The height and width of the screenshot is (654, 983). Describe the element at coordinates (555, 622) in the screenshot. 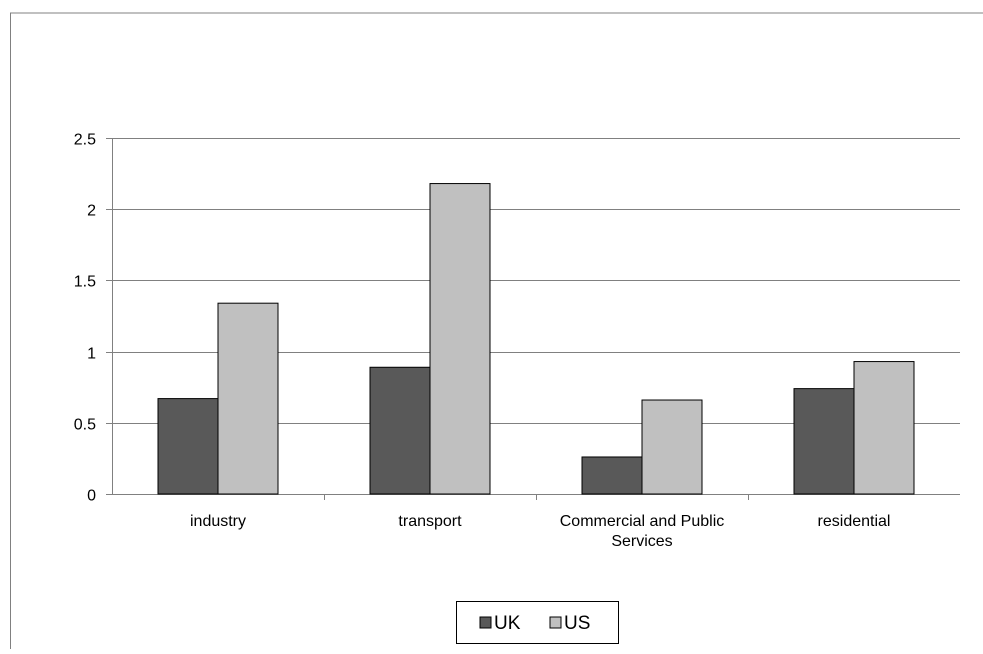

I see `legend-swatch-us` at that location.